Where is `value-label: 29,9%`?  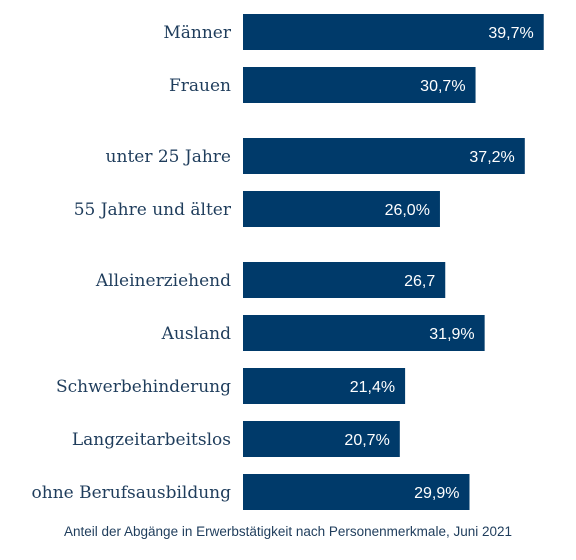
value-label: 29,9% is located at coordinates (436, 493).